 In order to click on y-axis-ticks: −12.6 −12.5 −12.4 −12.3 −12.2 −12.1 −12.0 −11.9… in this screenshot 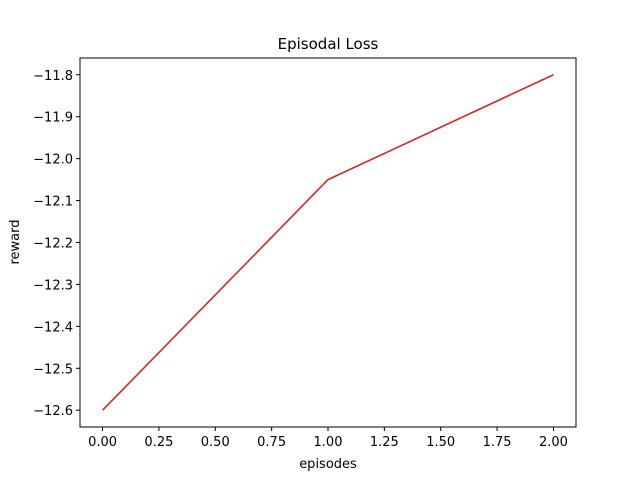, I will do `click(56, 244)`.